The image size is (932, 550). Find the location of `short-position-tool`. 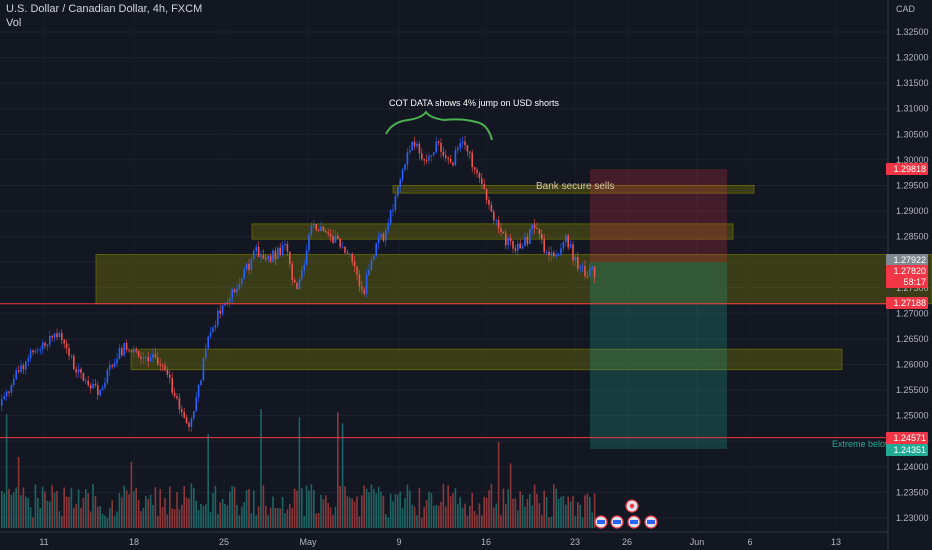

short-position-tool is located at coordinates (658, 309).